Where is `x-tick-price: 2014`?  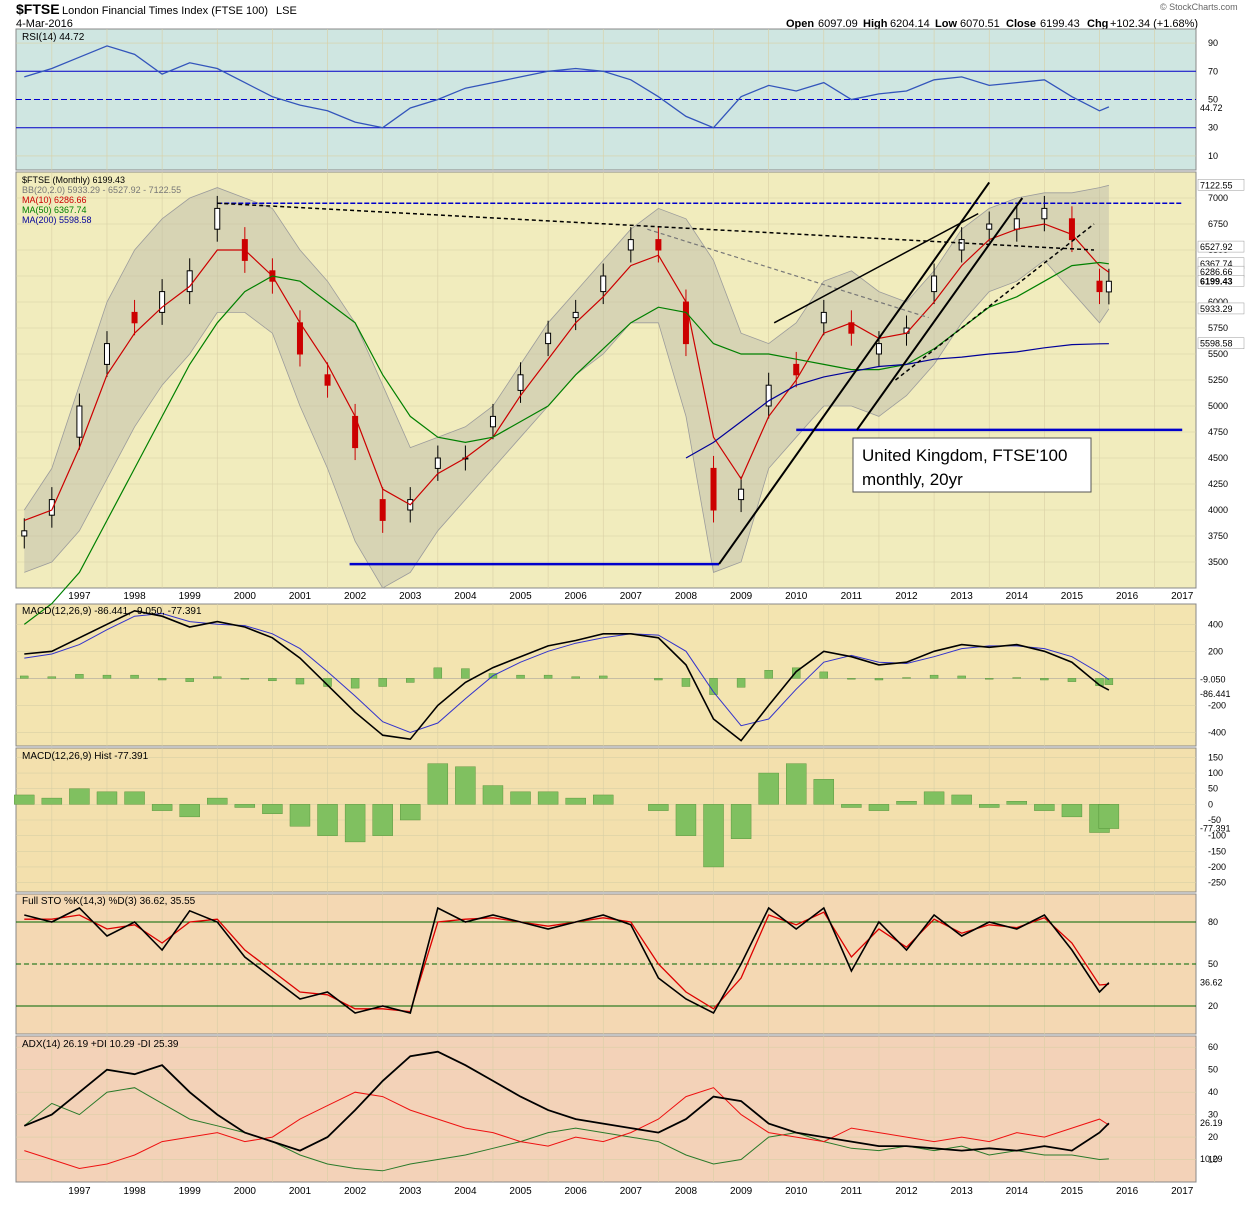
x-tick-price: 2014 is located at coordinates (1017, 596).